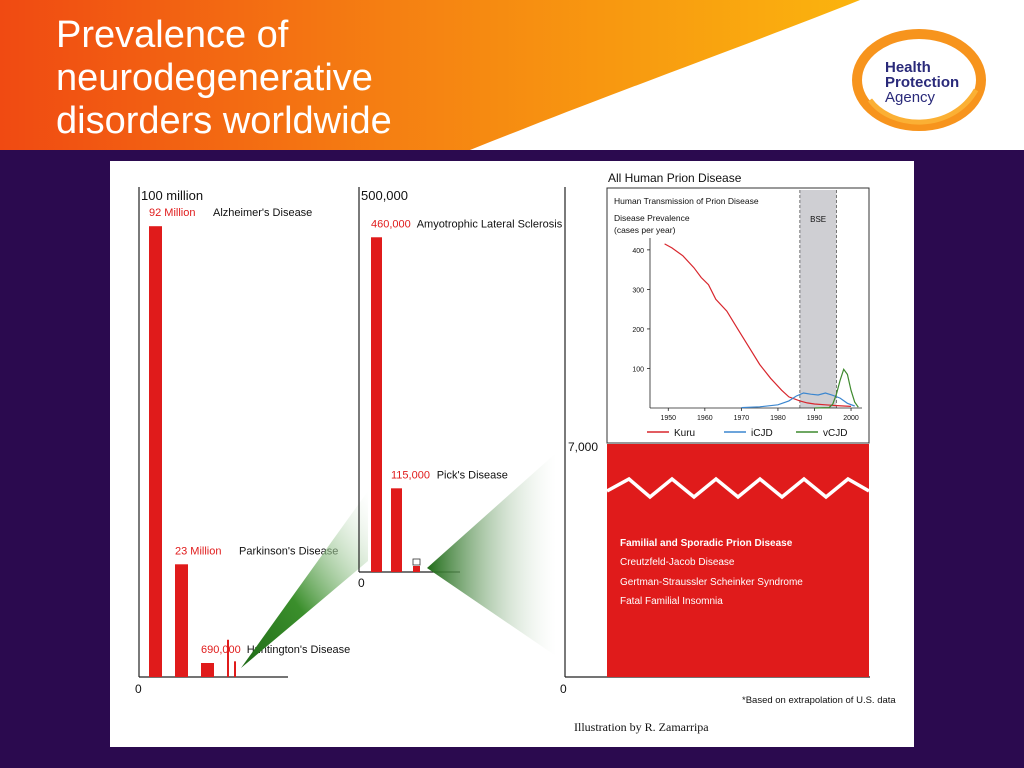 The width and height of the screenshot is (1024, 768). Describe the element at coordinates (262, 213) in the screenshot. I see `bar-category-label-0: Alzheimer's Disease` at that location.